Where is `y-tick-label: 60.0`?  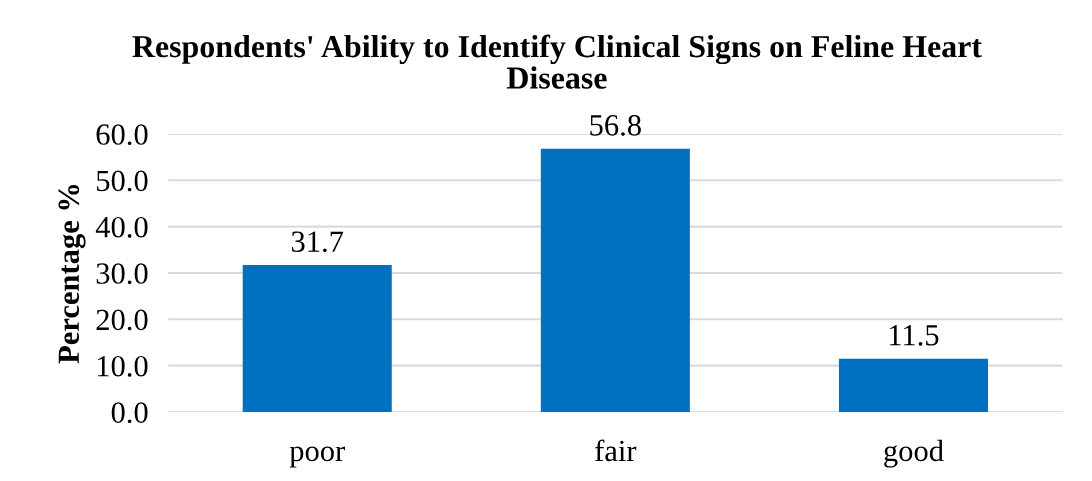 y-tick-label: 60.0 is located at coordinates (122, 134).